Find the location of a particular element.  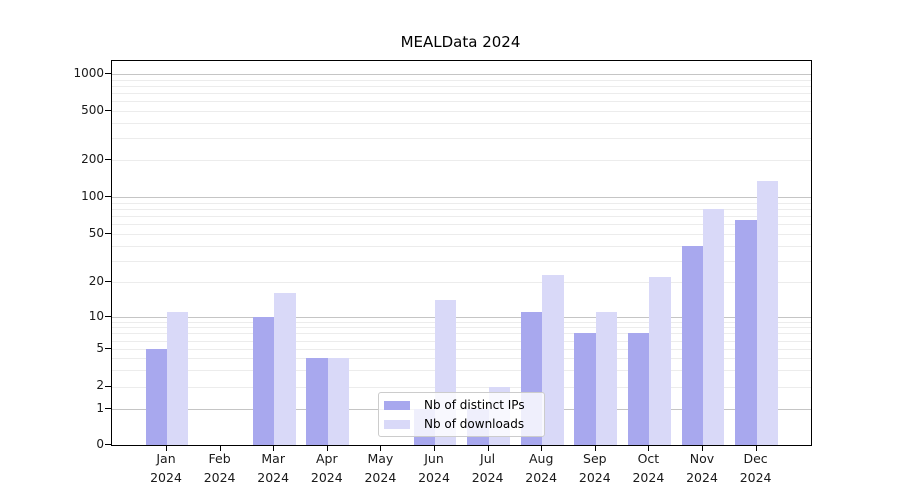

bar-ips-oct is located at coordinates (639, 389).